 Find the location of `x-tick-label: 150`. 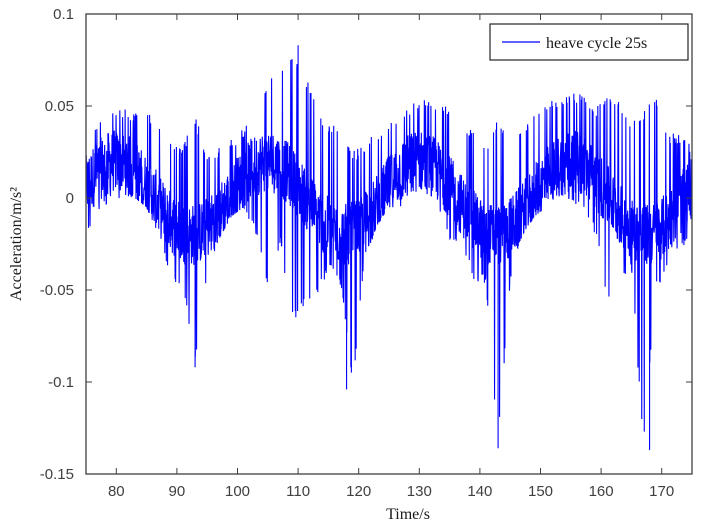

x-tick-label: 150 is located at coordinates (540, 491).